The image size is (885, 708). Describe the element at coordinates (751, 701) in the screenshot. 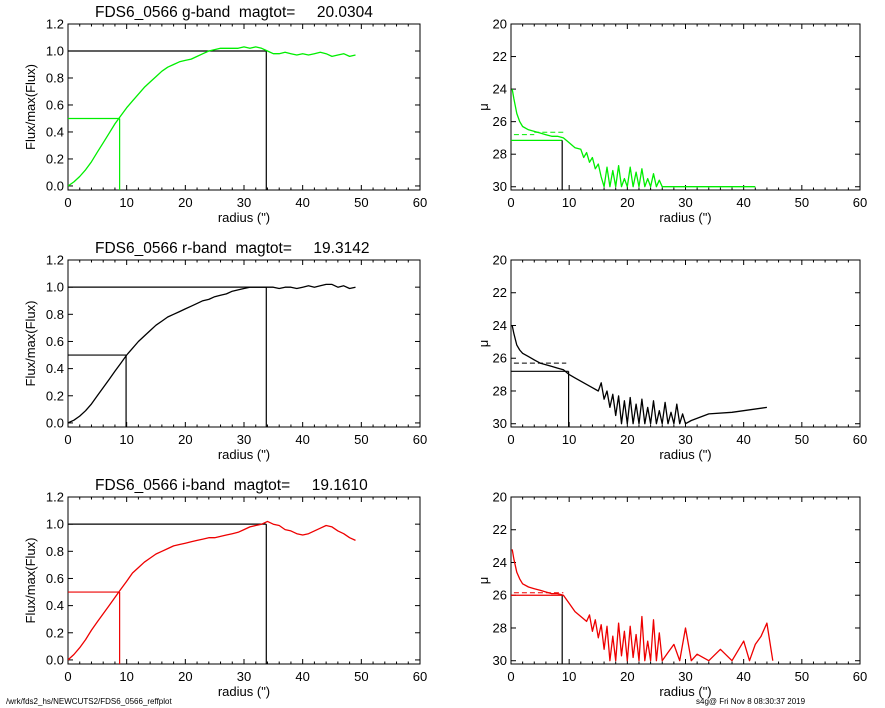

I see `footer-timestamp-label: s4g@ Fri Nov 8 08:30:37 2019` at that location.